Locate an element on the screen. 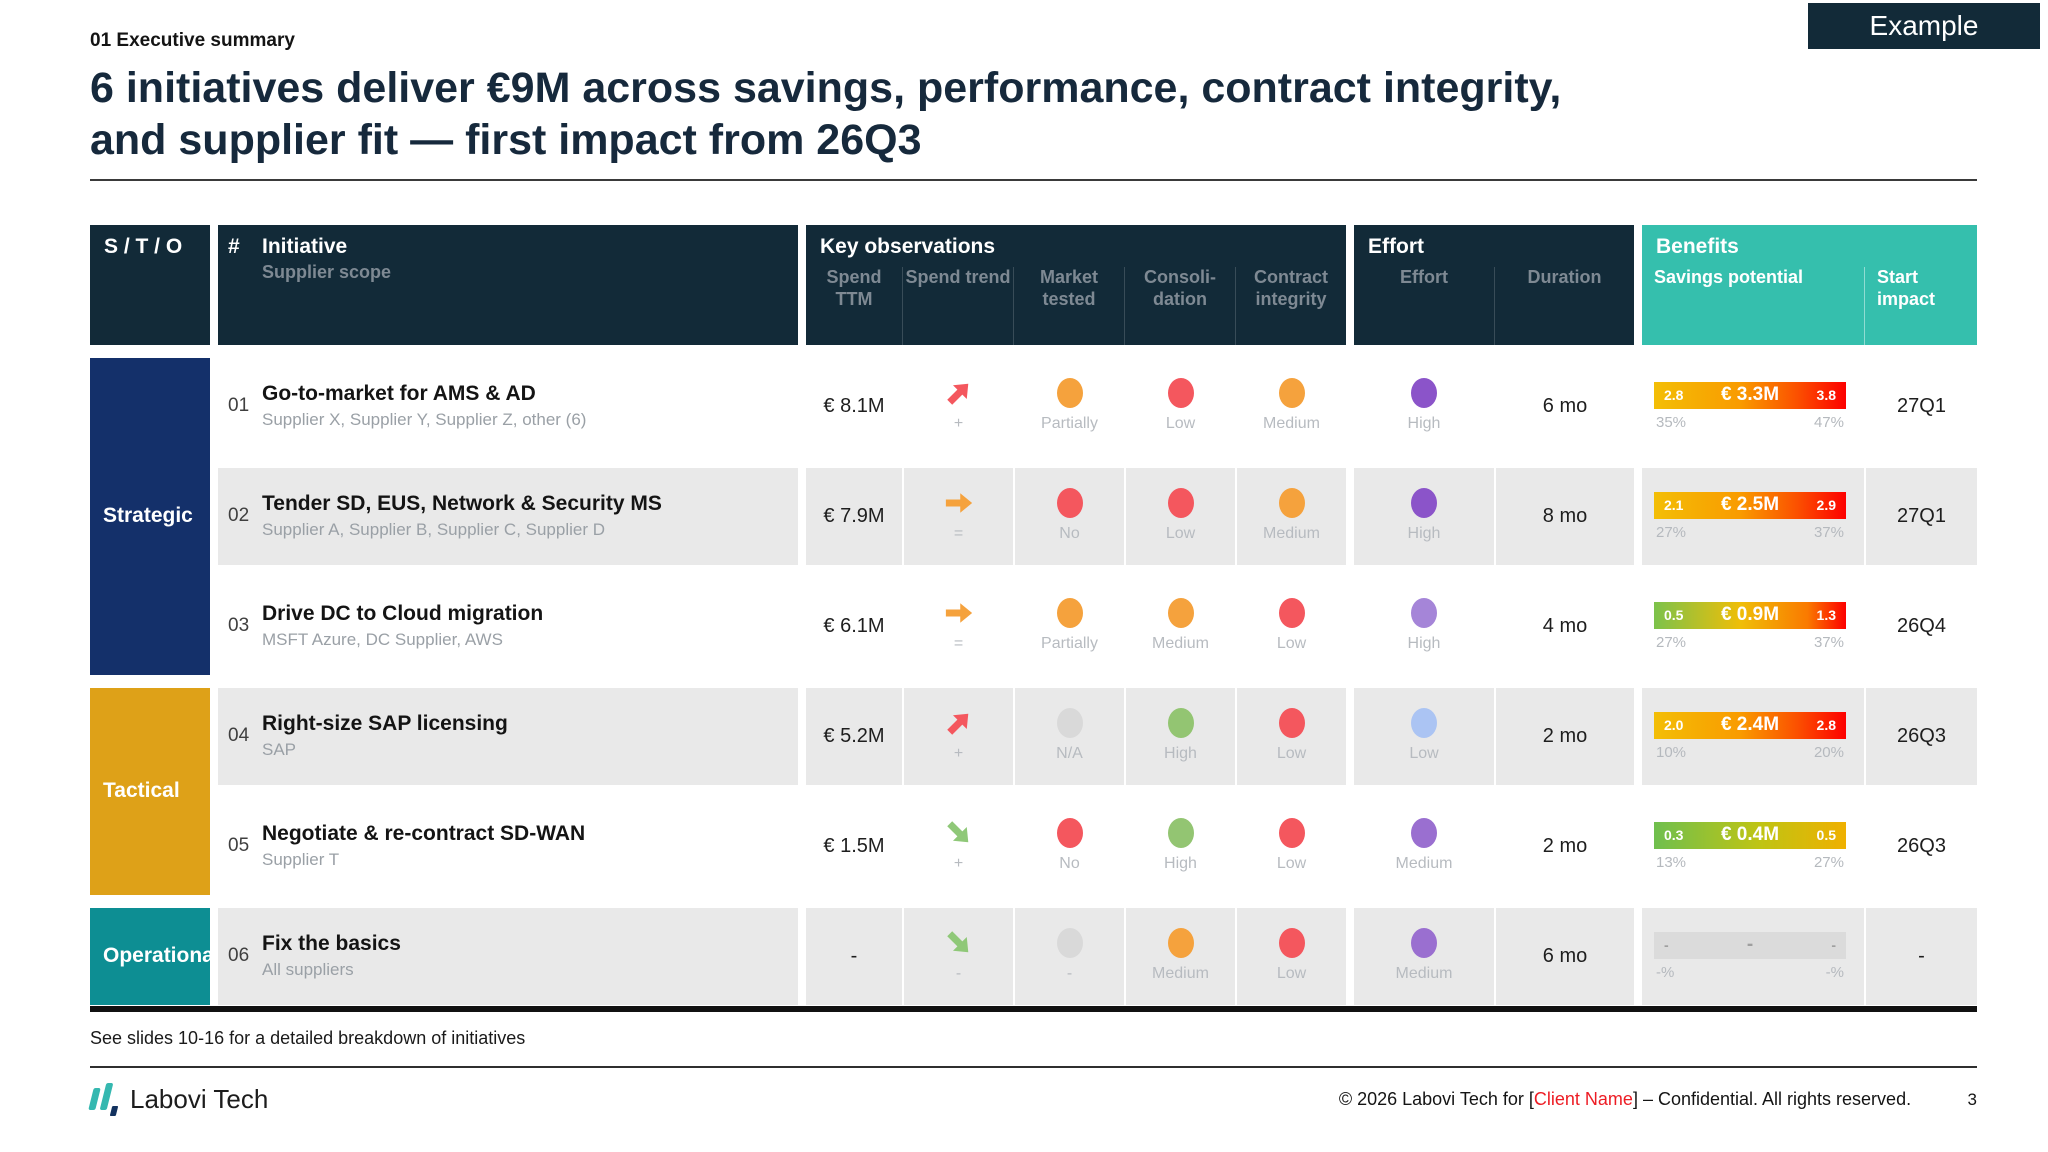  start-impact-value: - is located at coordinates (1921, 955).